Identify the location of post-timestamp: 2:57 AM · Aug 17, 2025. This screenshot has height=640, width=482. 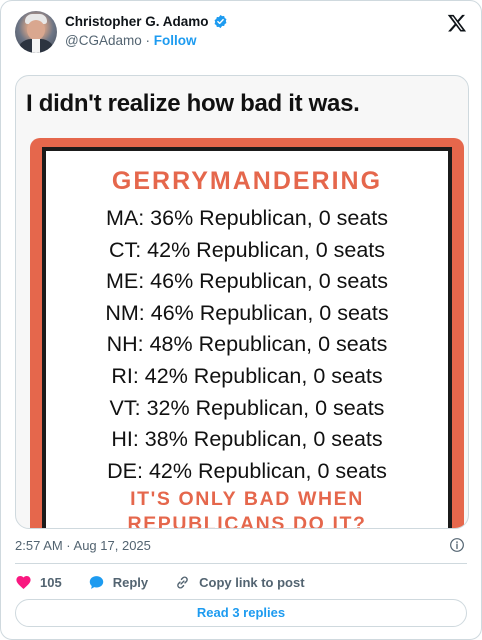
(83, 545).